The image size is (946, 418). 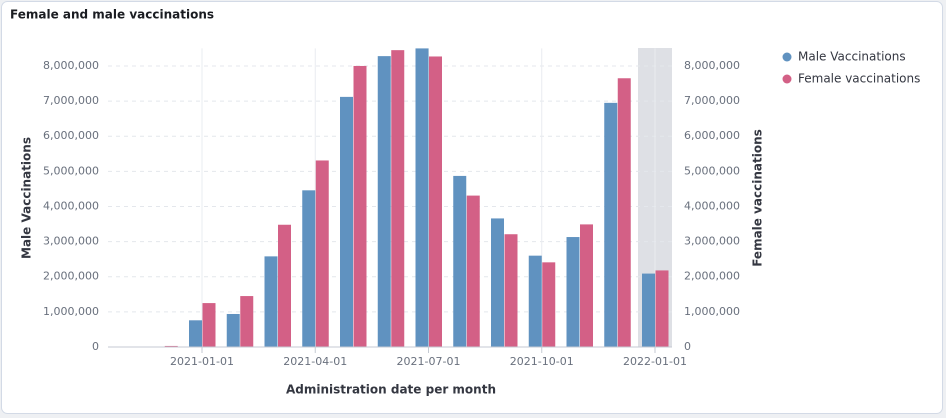 What do you see at coordinates (27, 198) in the screenshot?
I see `y-axis-title: Male Vaccinations` at bounding box center [27, 198].